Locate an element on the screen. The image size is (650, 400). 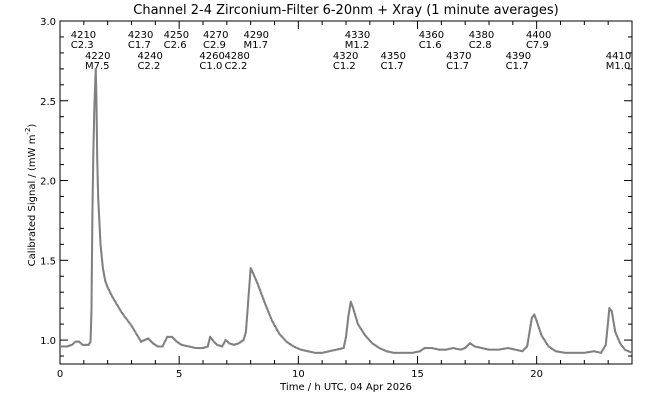
y-tick-label: 1.5 is located at coordinates (48, 261).